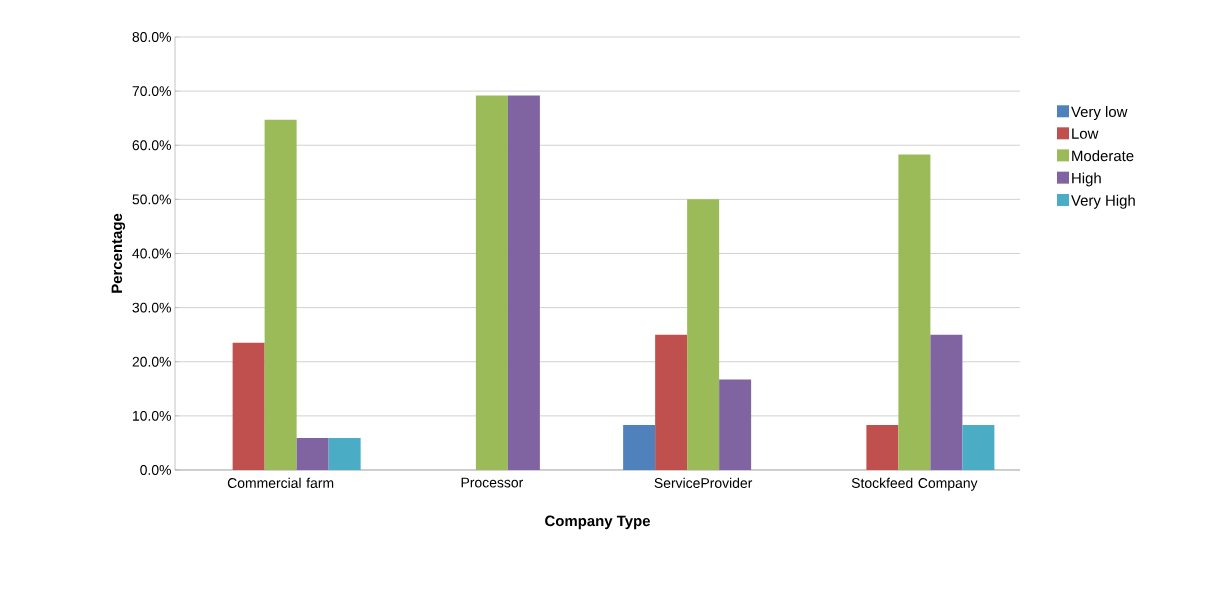  I want to click on legend-label: High, so click(1086, 179).